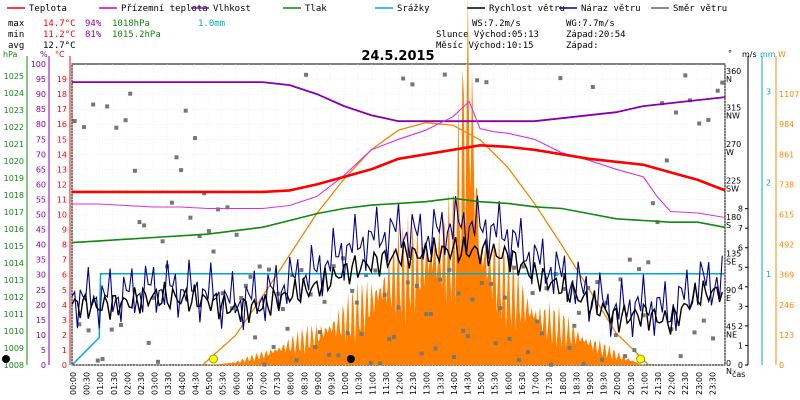  I want to click on legend-label: Rychlost větru, so click(527, 9).